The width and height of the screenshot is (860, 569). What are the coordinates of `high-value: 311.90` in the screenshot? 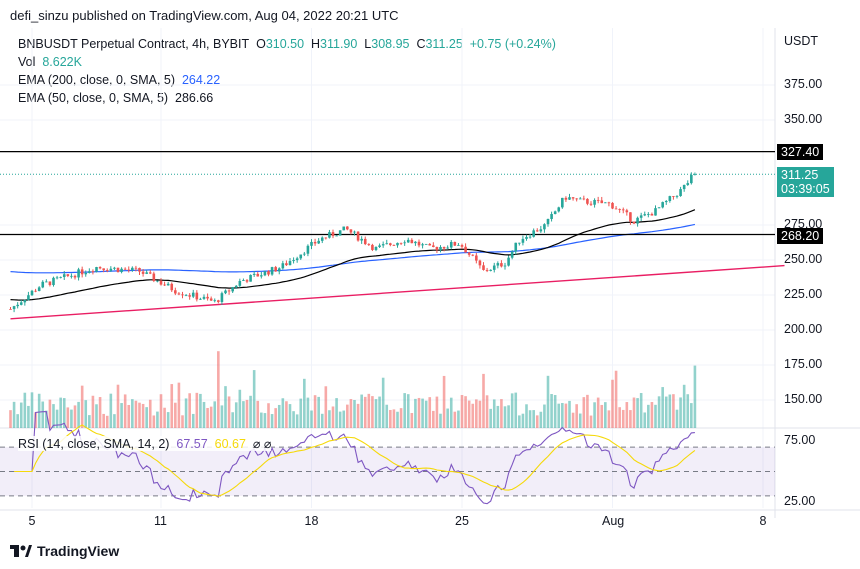 It's located at (339, 44).